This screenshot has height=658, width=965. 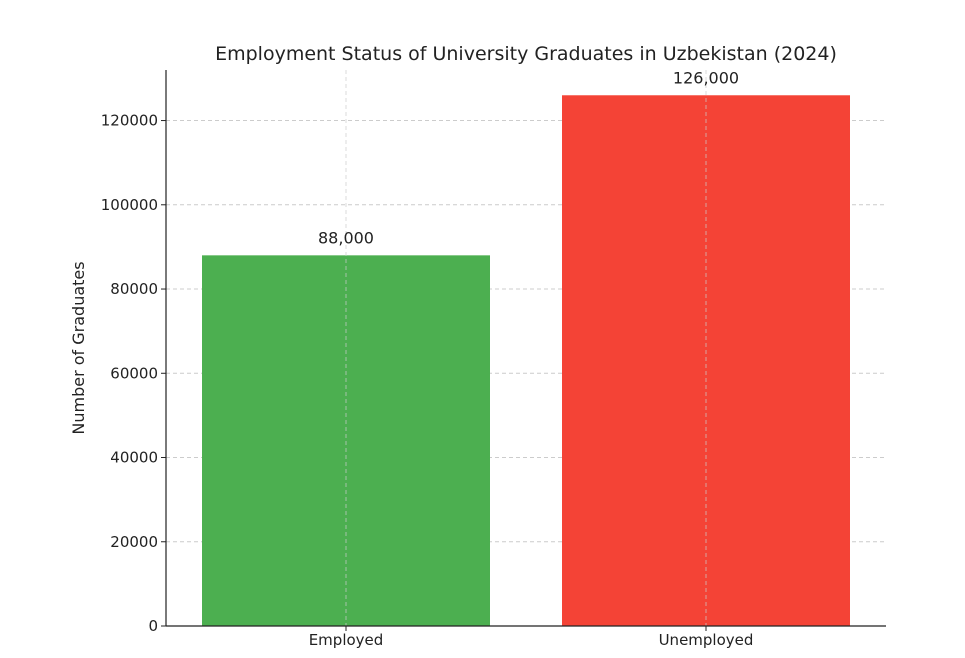 What do you see at coordinates (346, 640) in the screenshot?
I see `x-tick-label: Employed` at bounding box center [346, 640].